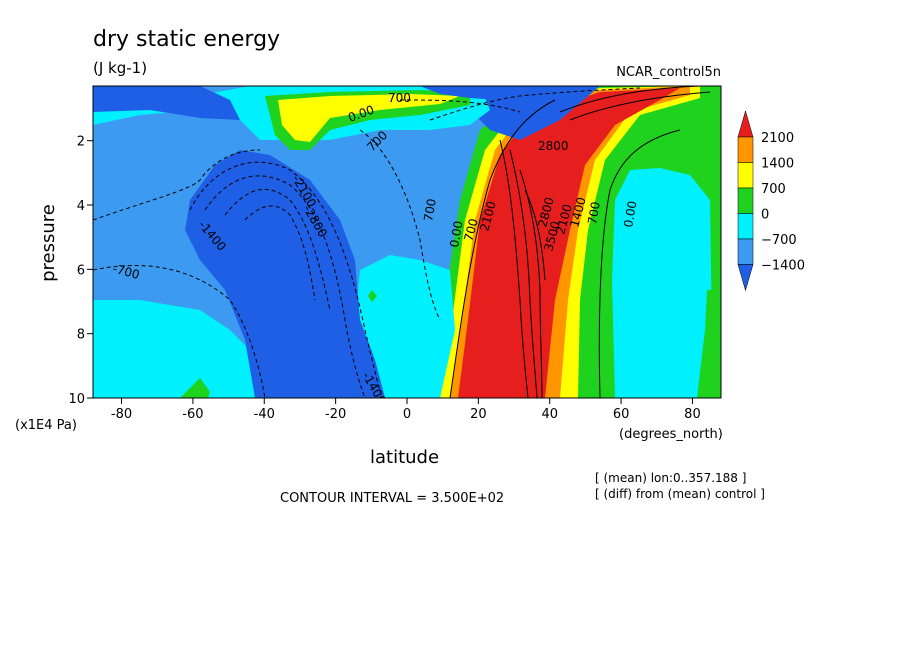  Describe the element at coordinates (76, 399) in the screenshot. I see `y-tick-label: 10` at that location.